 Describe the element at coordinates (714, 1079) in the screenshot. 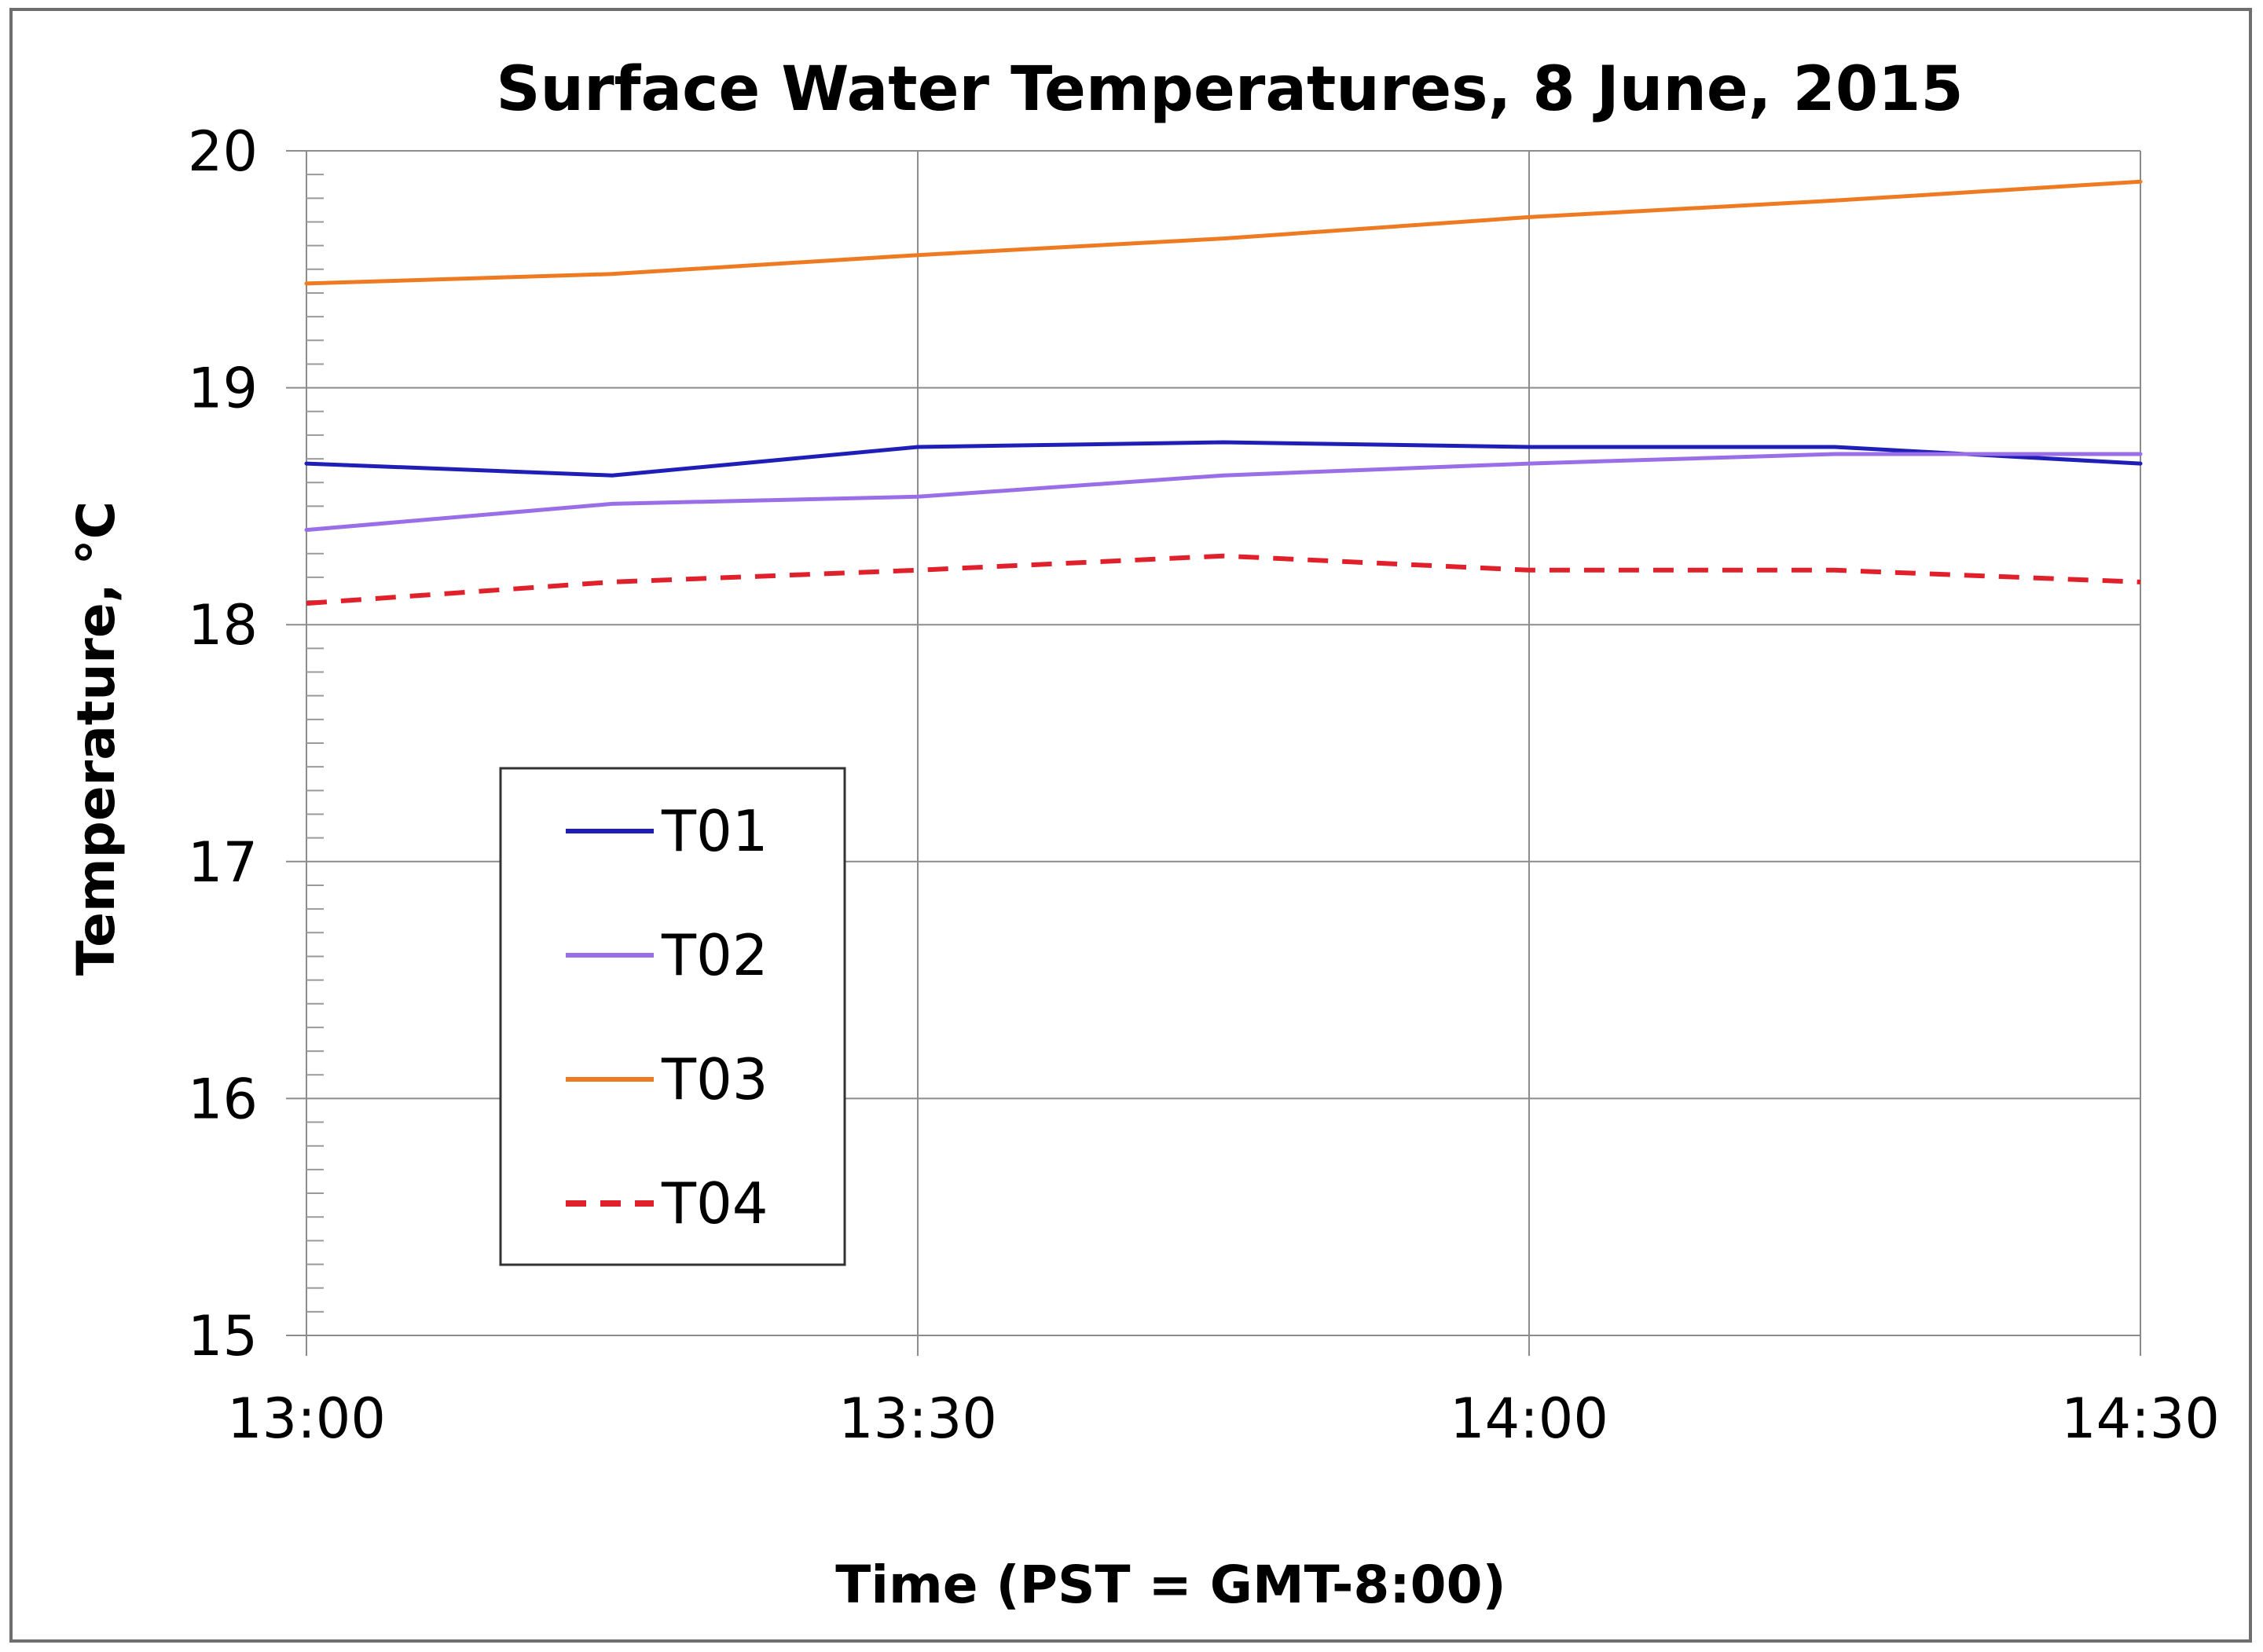

I see `legend-label-t03: T03` at that location.